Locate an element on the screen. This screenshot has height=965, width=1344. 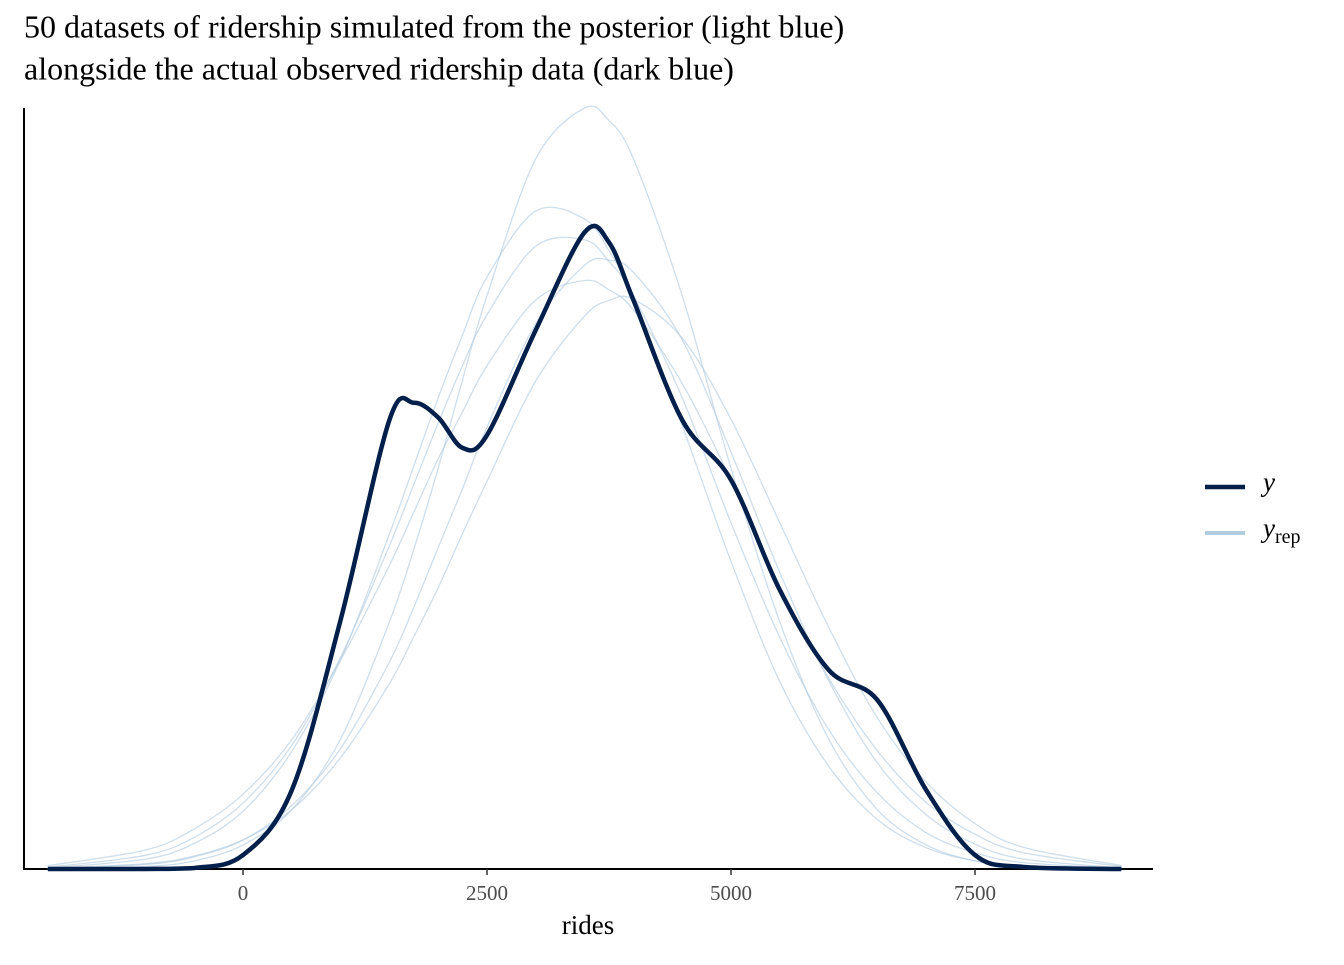
legend-subscript: rep is located at coordinates (1288, 537).